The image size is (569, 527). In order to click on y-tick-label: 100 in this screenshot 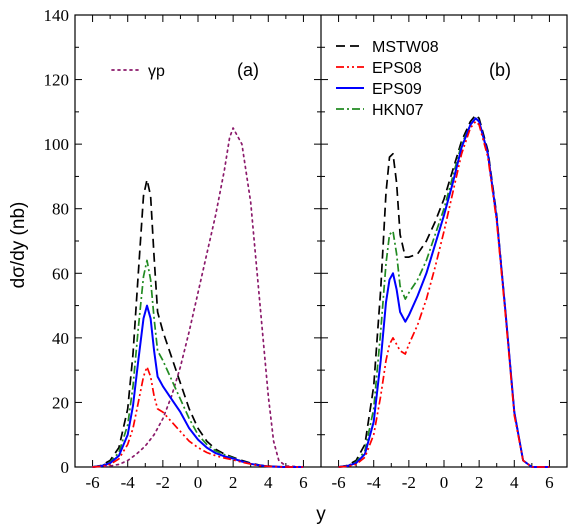, I will do `click(57, 144)`.